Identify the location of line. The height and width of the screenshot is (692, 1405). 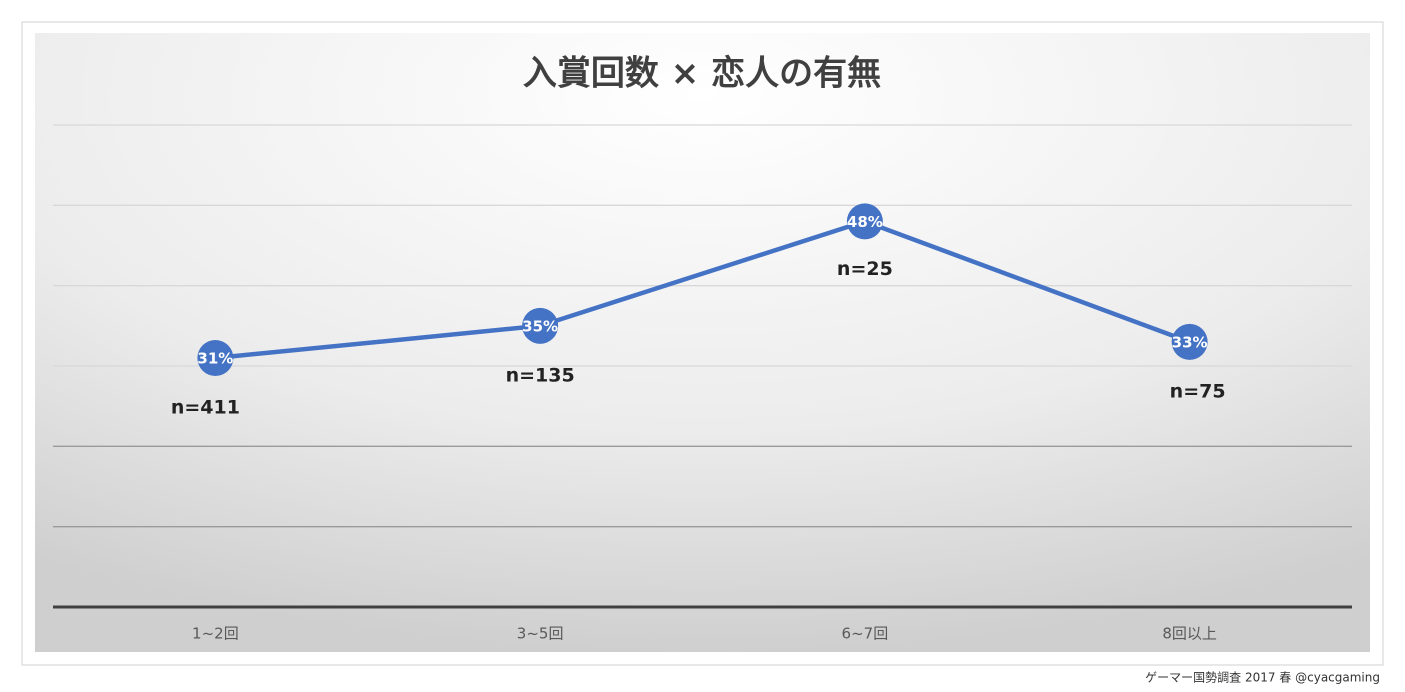
(703, 290).